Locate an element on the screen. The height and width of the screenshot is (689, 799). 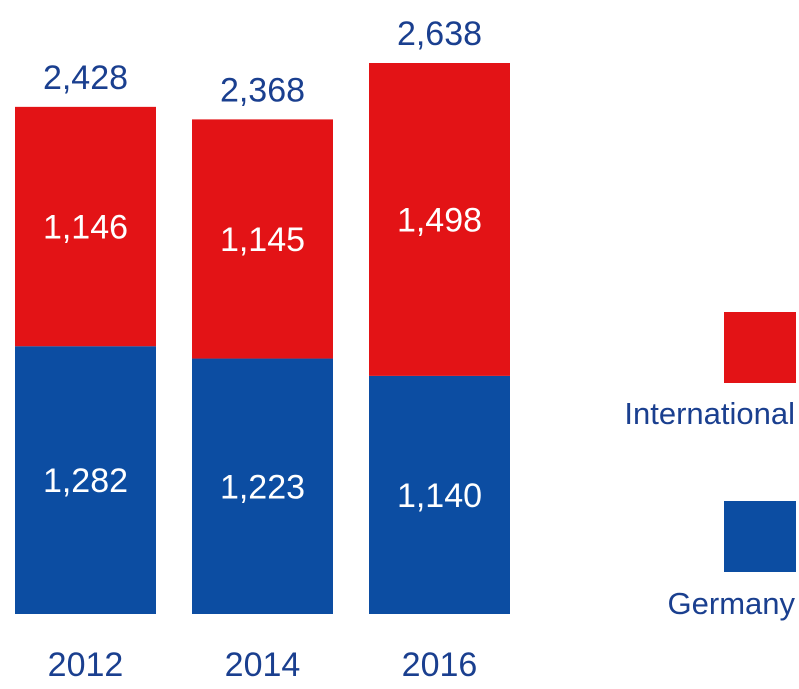
bar-international-2016 is located at coordinates (439, 219).